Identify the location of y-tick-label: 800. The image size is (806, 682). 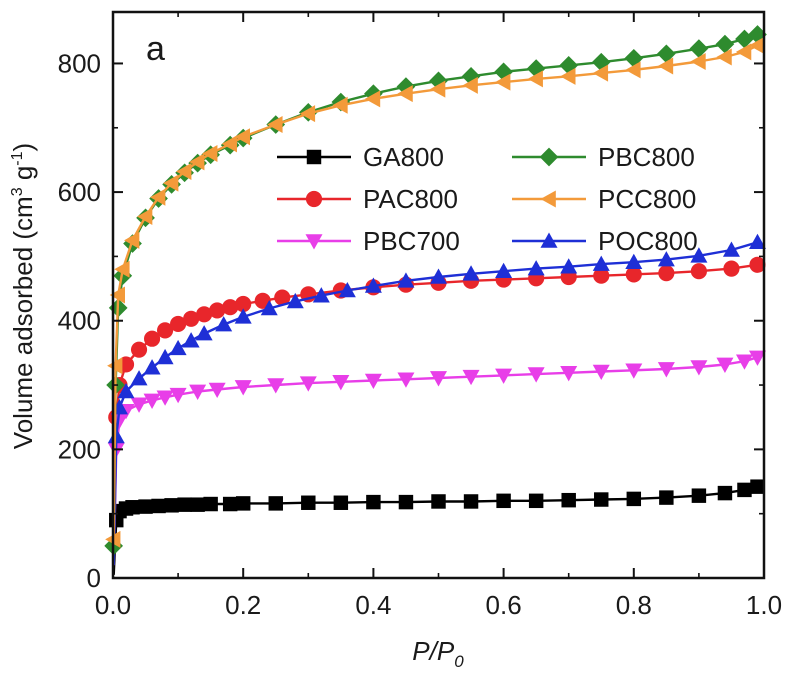
(79, 63).